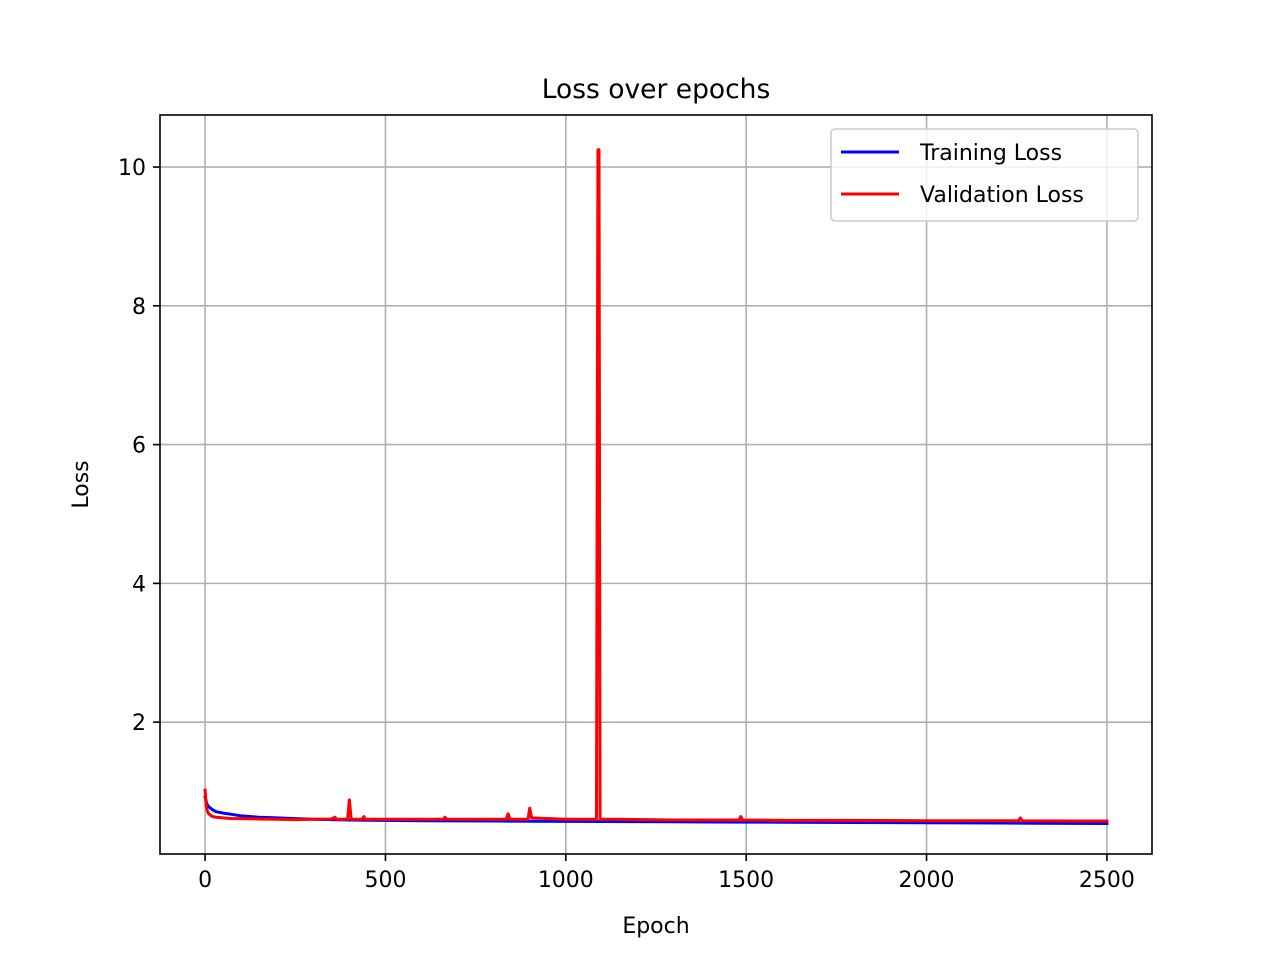 This screenshot has height=960, width=1280. What do you see at coordinates (656, 810) in the screenshot?
I see `series-line-training-loss` at bounding box center [656, 810].